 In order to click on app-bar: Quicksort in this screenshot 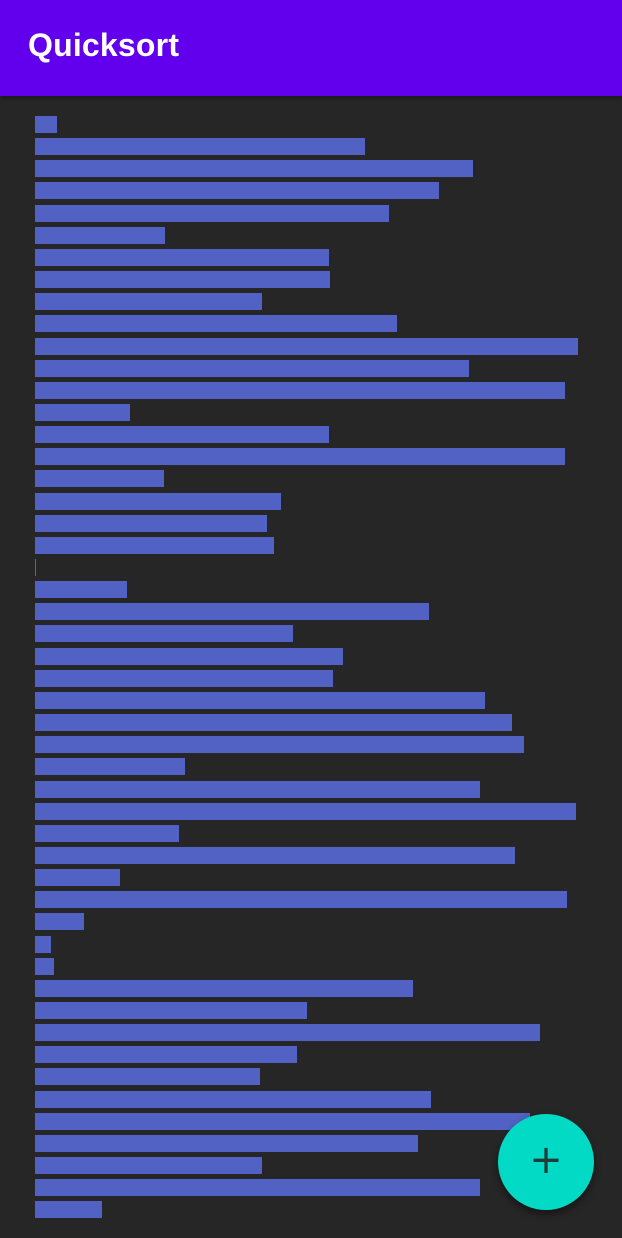, I will do `click(311, 48)`.